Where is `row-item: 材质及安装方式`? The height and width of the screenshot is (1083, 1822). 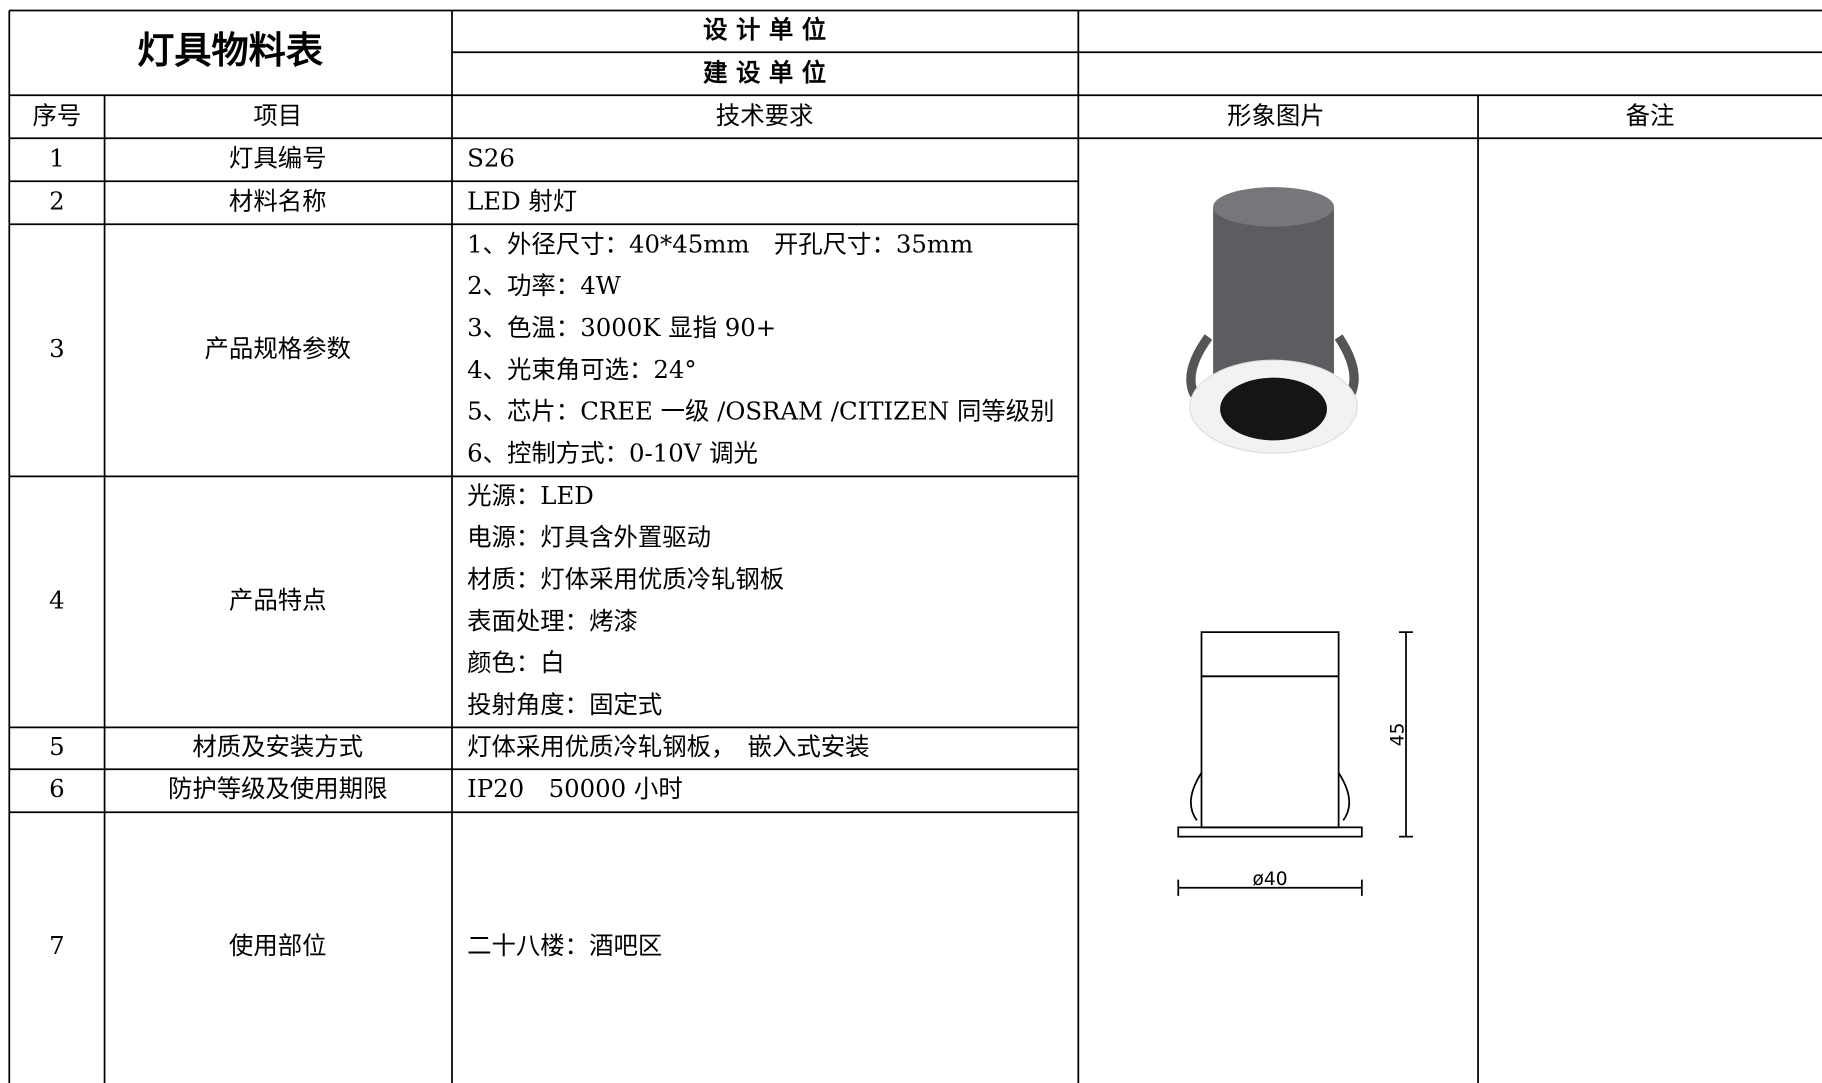
row-item: 材质及安装方式 is located at coordinates (277, 746).